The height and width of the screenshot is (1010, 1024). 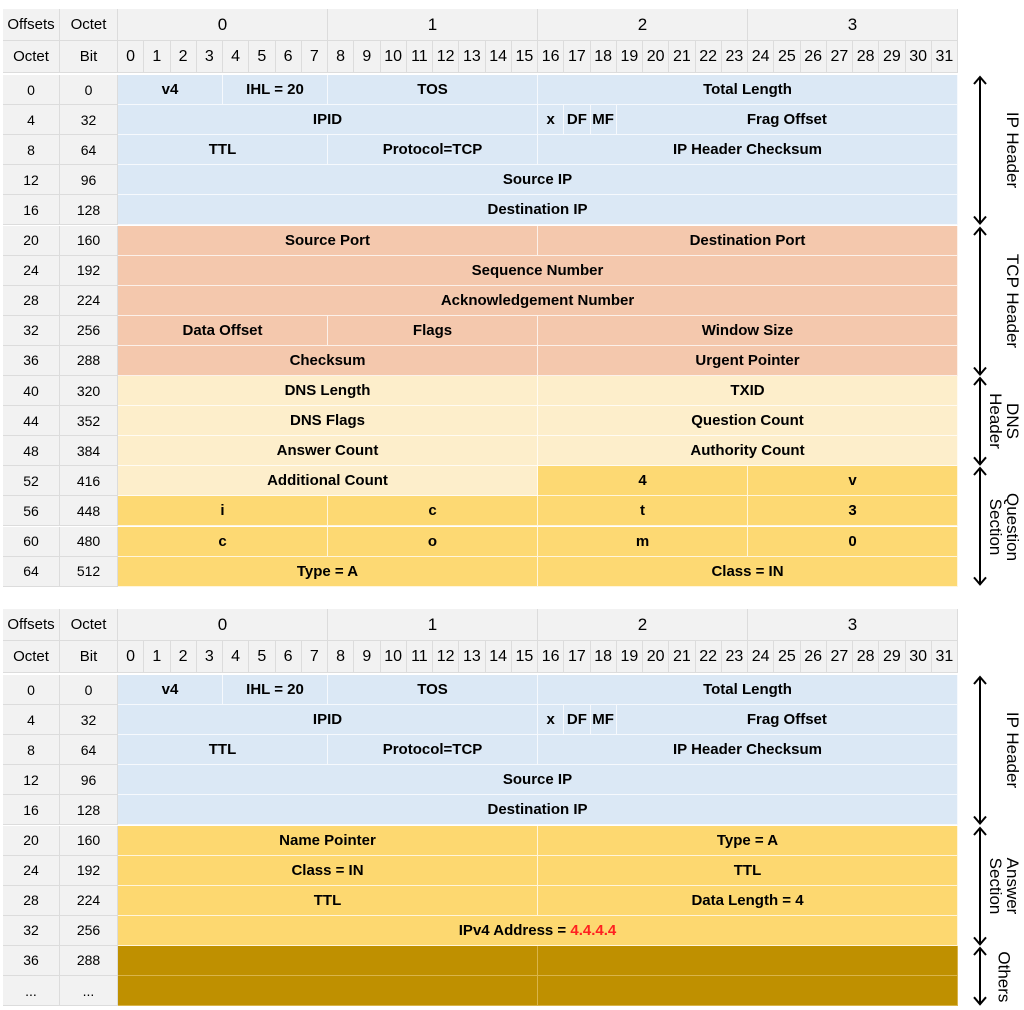 I want to click on ip-checksum-field: IP Header Checksum, so click(x=748, y=750).